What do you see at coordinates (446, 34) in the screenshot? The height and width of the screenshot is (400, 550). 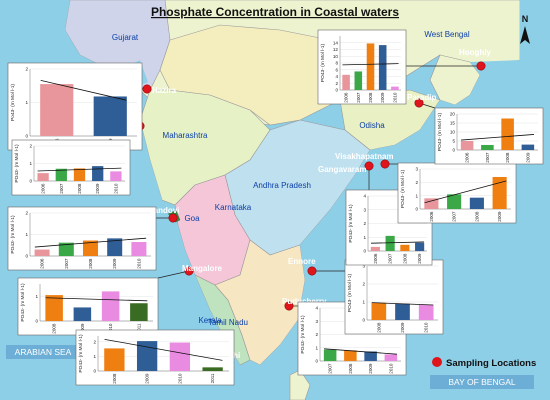 I see `state-label-west-bengal: West Bengal` at bounding box center [446, 34].